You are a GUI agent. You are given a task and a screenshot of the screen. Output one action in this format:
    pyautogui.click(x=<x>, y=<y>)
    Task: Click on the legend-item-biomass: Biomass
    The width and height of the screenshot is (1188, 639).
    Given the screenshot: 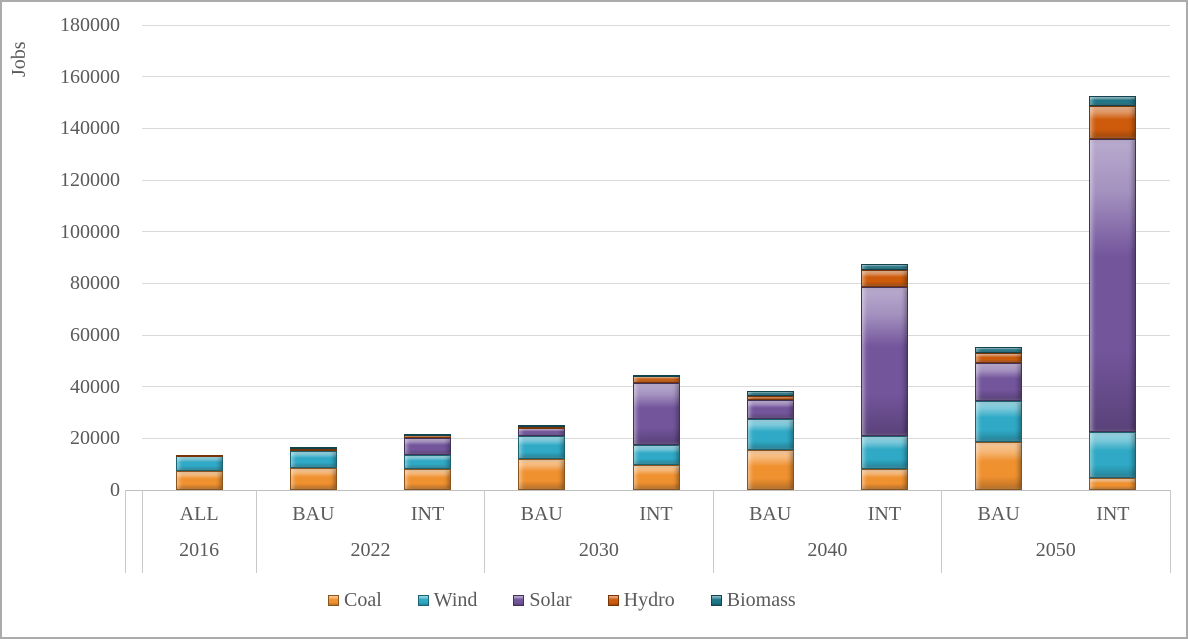 What is the action you would take?
    pyautogui.click(x=753, y=600)
    